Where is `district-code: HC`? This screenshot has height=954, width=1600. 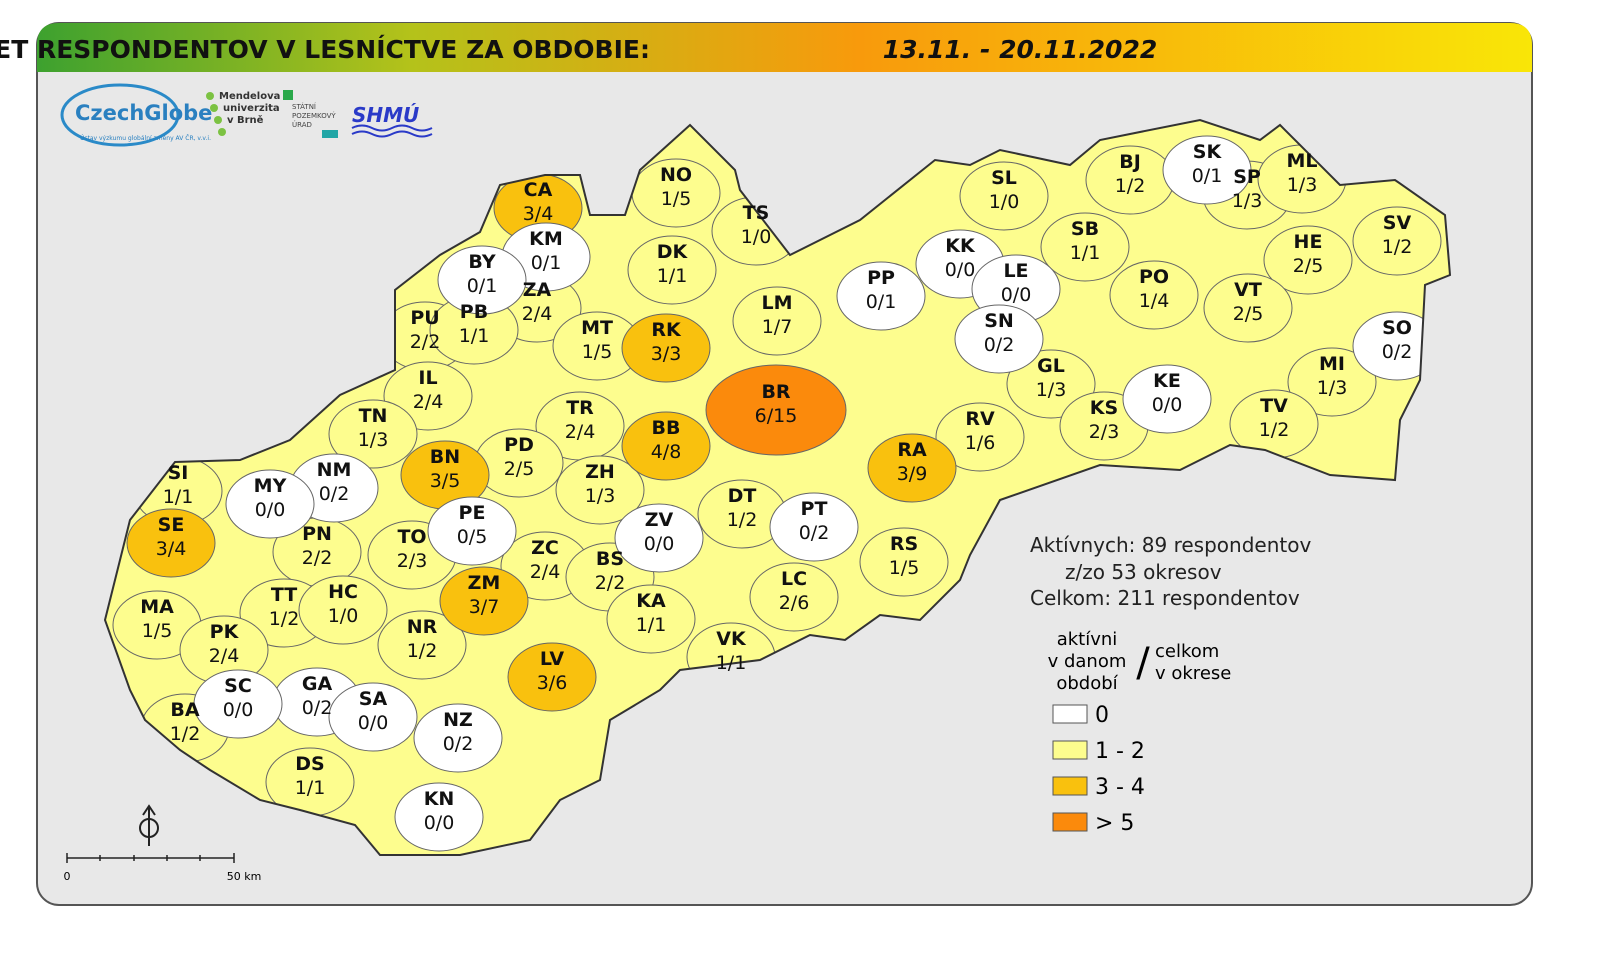
district-code: HC is located at coordinates (343, 592).